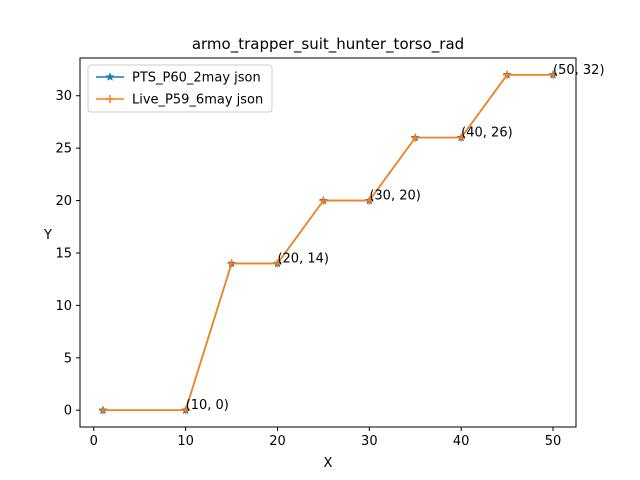 The image size is (640, 480). Describe the element at coordinates (47, 235) in the screenshot. I see `y-axis-label: Y` at that location.